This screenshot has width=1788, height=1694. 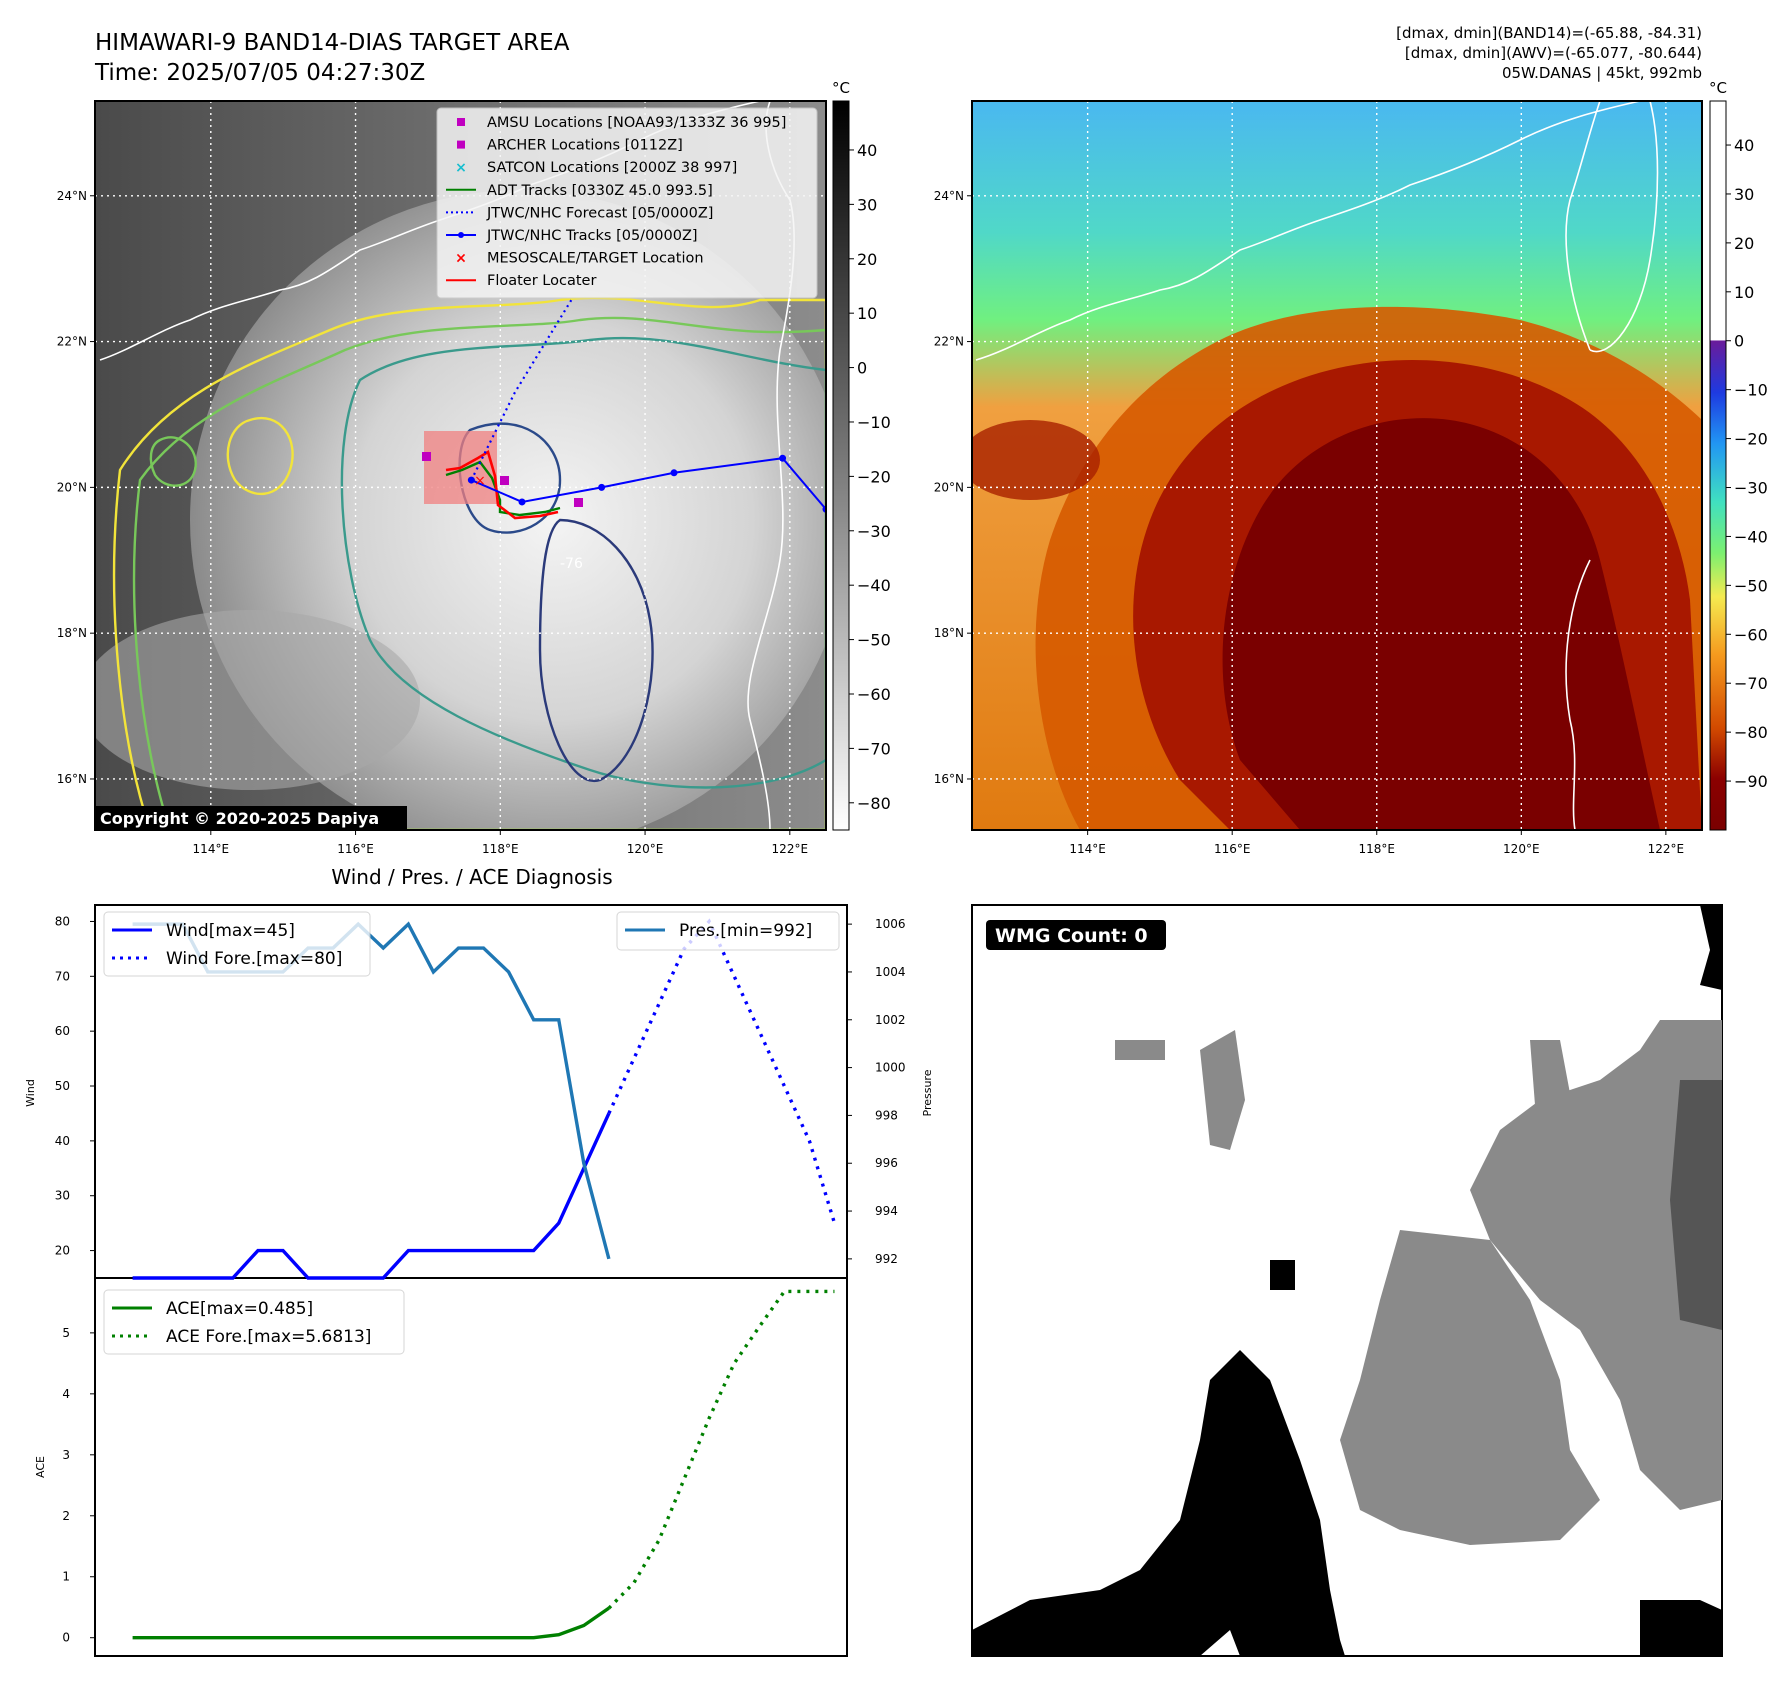 What do you see at coordinates (371, 1623) in the screenshot?
I see `series-line` at bounding box center [371, 1623].